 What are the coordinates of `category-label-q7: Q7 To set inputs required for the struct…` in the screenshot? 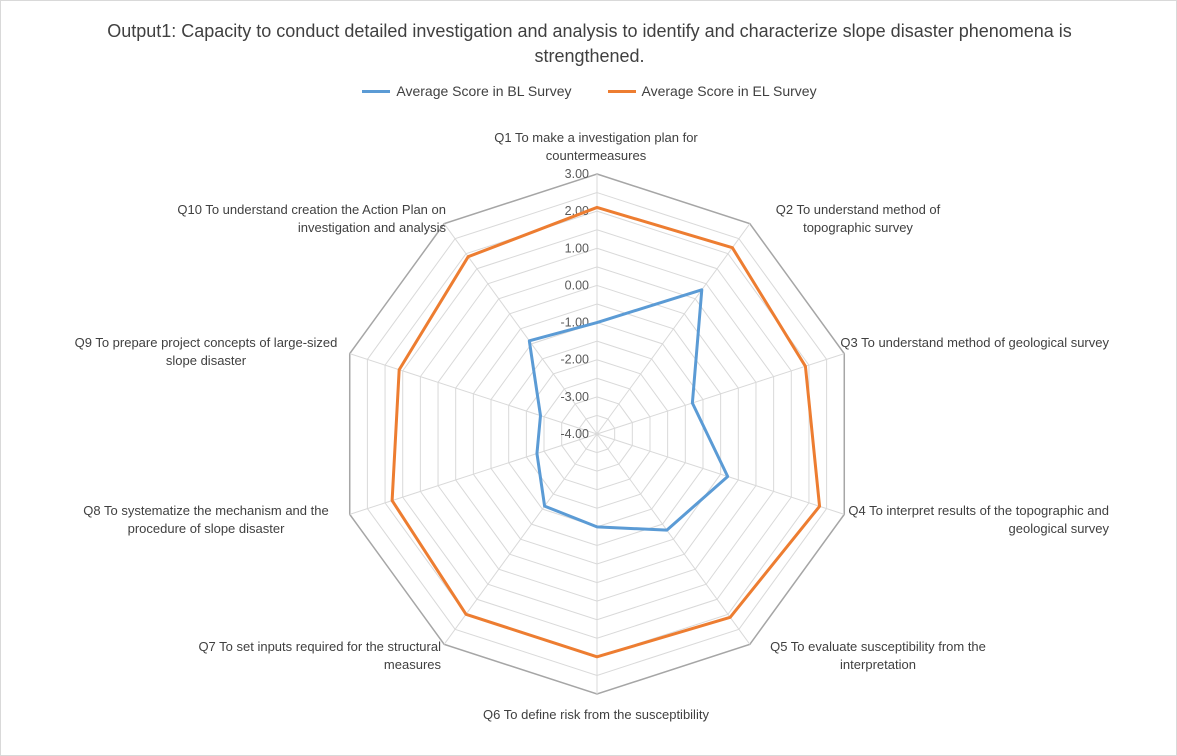 It's located at (319, 655).